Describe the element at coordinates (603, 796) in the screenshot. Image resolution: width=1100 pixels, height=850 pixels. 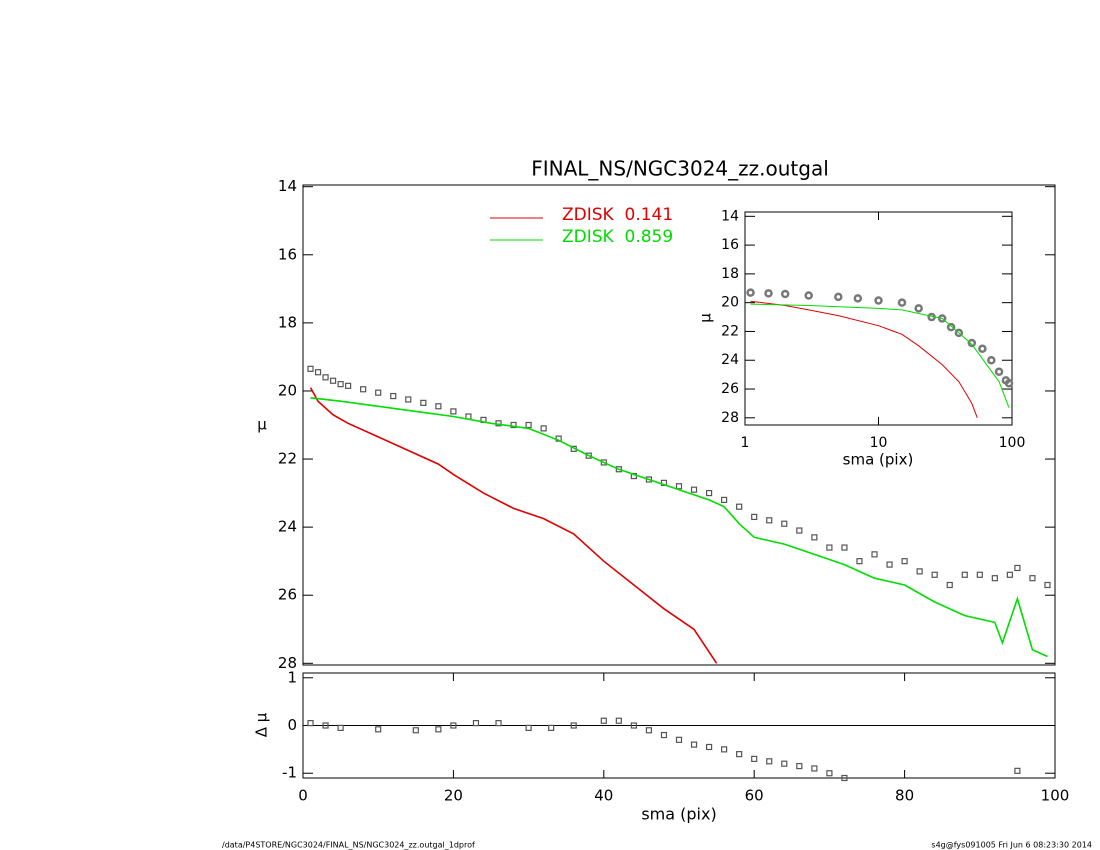
I see `x-tick-label: 40` at that location.